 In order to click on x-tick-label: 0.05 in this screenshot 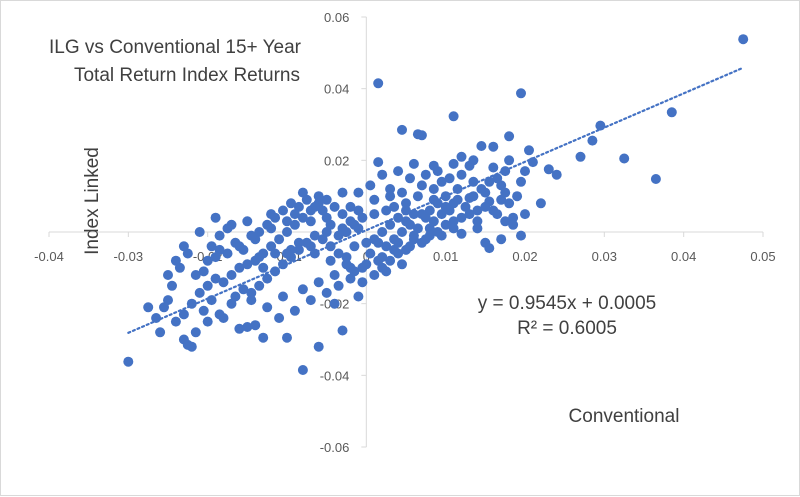, I will do `click(762, 256)`.